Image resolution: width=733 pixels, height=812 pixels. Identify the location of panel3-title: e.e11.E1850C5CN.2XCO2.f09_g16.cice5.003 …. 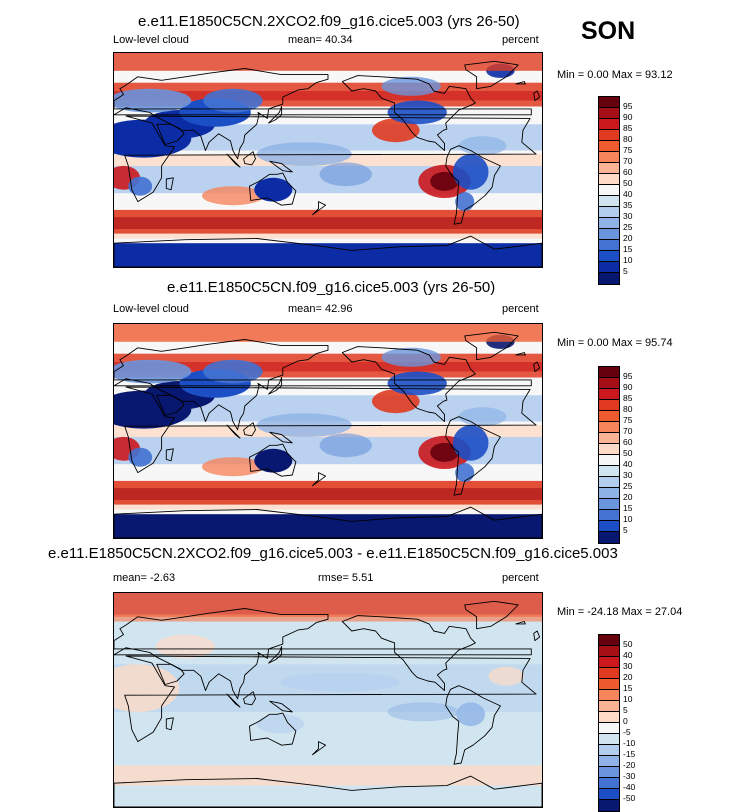
(333, 553).